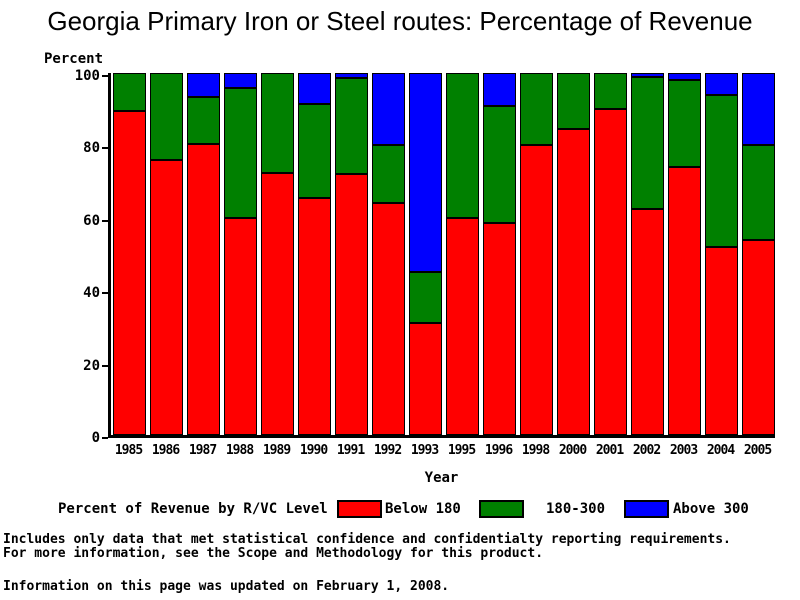  What do you see at coordinates (128, 450) in the screenshot?
I see `x-tick-1985: 1985` at bounding box center [128, 450].